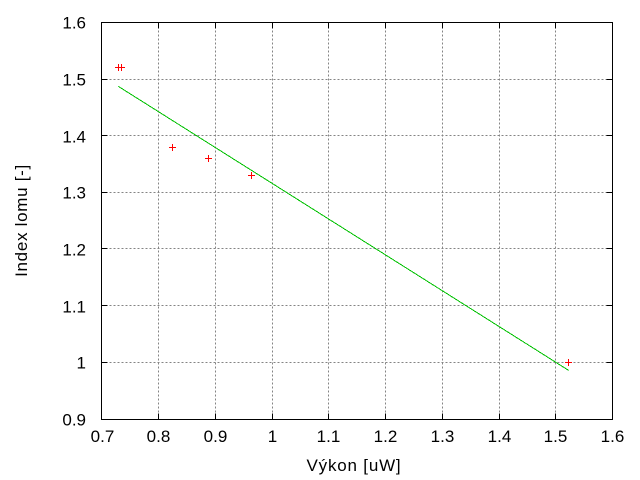  Describe the element at coordinates (21, 220) in the screenshot. I see `svg-text: Index lomu [-]` at that location.